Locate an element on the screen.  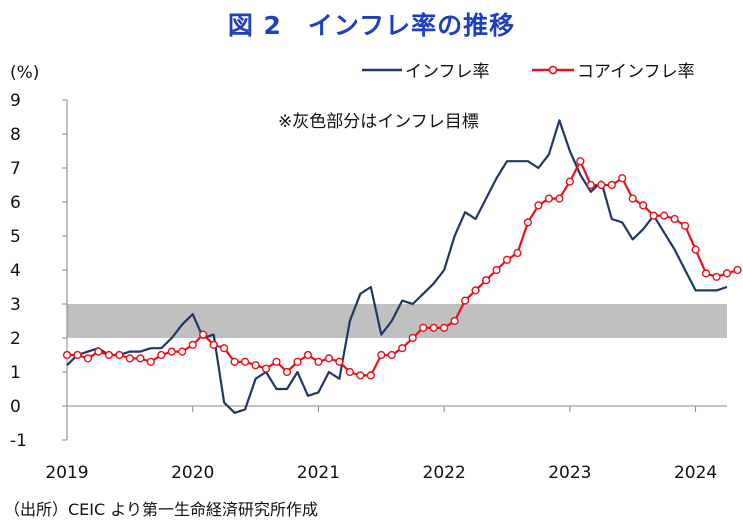
source-note: （出所）CEIC より第一生命経済研究所作成 is located at coordinates (161, 509).